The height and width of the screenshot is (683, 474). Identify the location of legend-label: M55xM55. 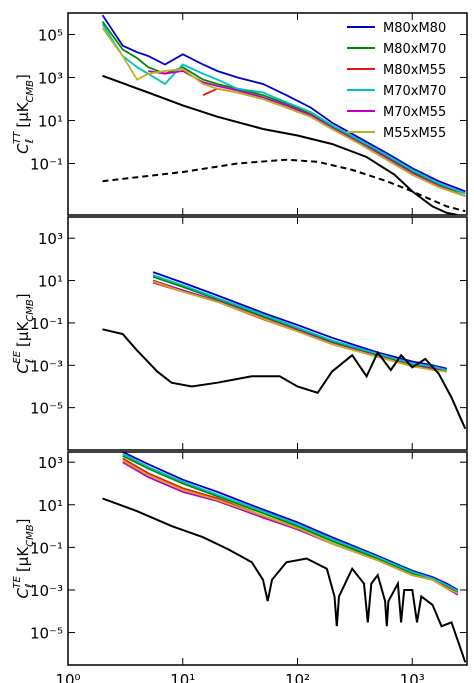
(414, 133).